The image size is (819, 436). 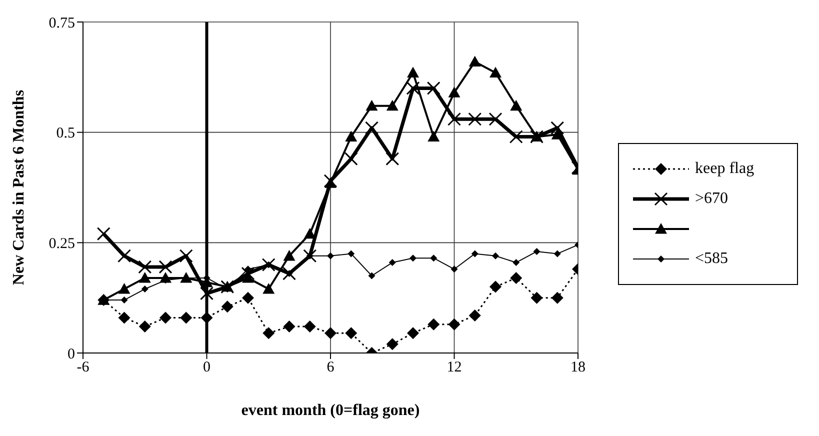 What do you see at coordinates (712, 259) in the screenshot?
I see `legend-label: <585` at bounding box center [712, 259].